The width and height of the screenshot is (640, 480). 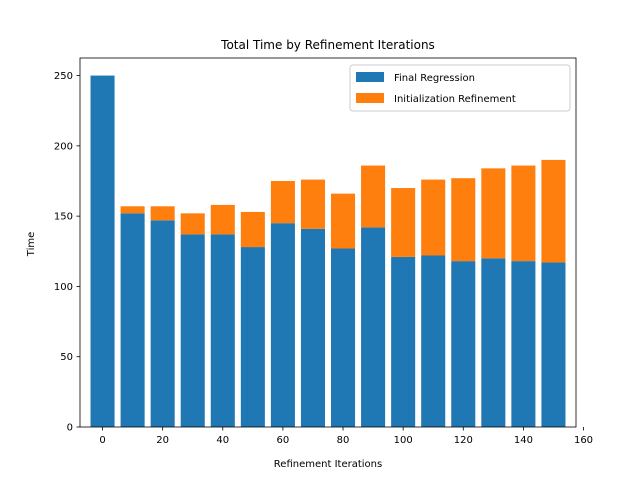 I want to click on legend-box, so click(x=460, y=88).